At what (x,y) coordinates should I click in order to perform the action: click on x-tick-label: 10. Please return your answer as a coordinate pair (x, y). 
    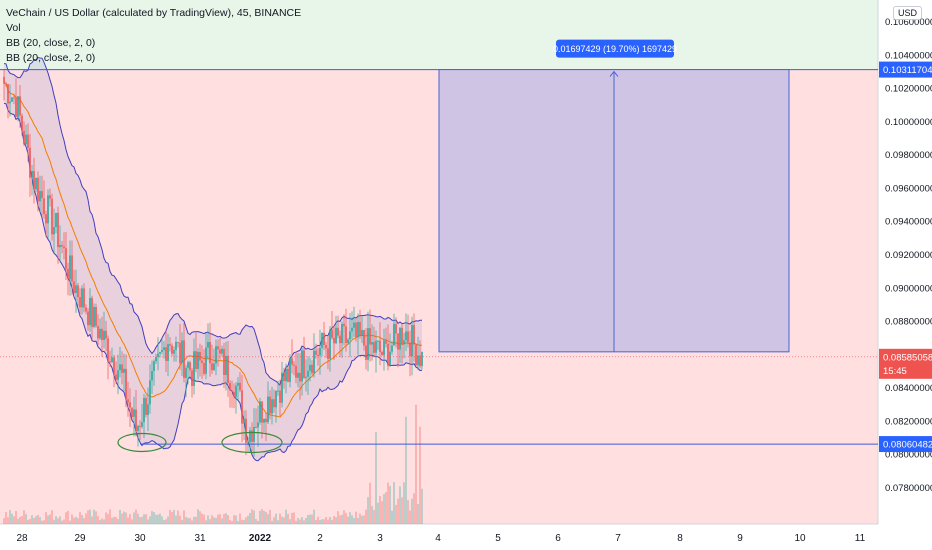
    Looking at the image, I should click on (800, 538).